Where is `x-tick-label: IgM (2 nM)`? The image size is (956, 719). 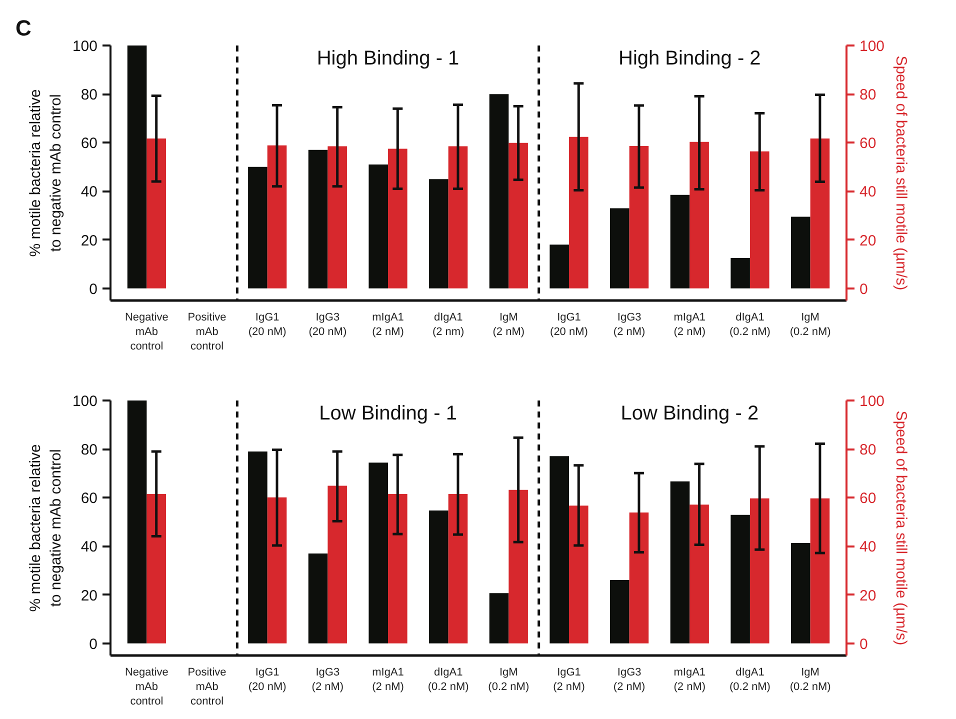
x-tick-label: IgM (2 nM) is located at coordinates (508, 325).